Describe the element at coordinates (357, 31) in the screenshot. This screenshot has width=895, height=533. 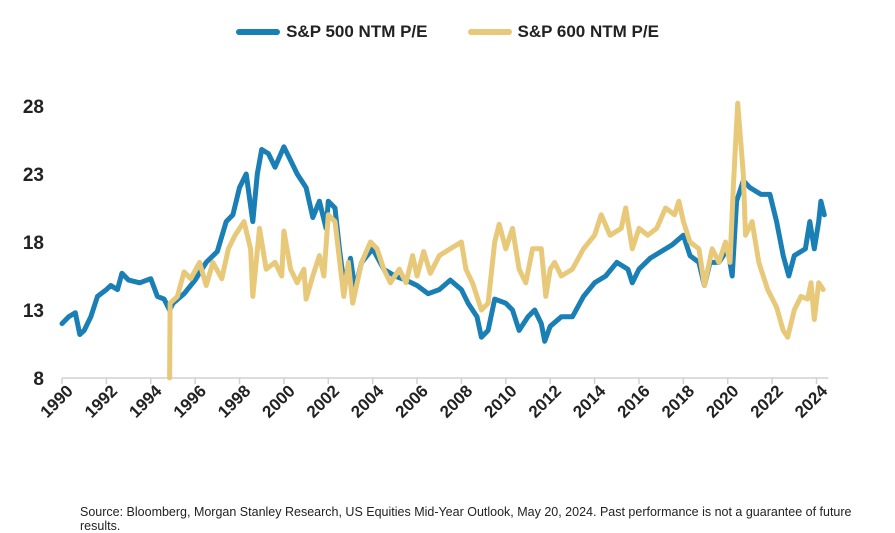
I see `legend-label-sp500: S&P 500 NTM P/E` at that location.